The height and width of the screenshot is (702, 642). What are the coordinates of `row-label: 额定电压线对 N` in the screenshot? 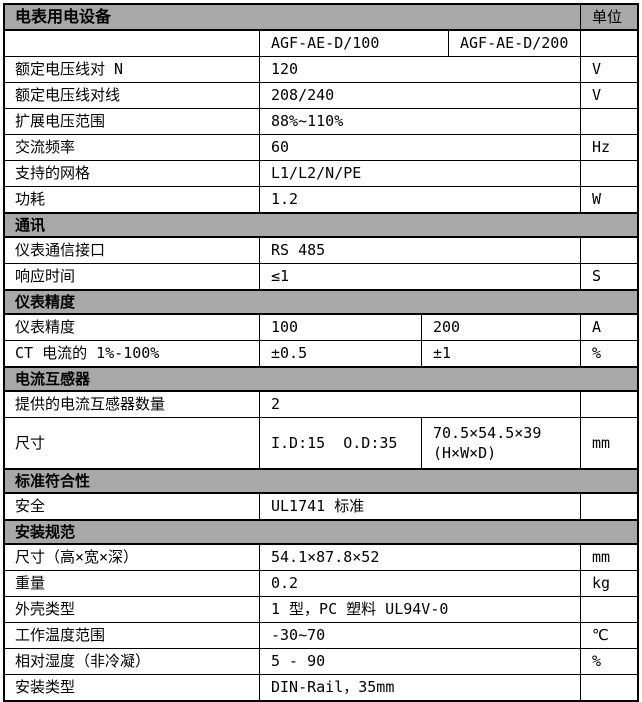 It's located at (132, 69).